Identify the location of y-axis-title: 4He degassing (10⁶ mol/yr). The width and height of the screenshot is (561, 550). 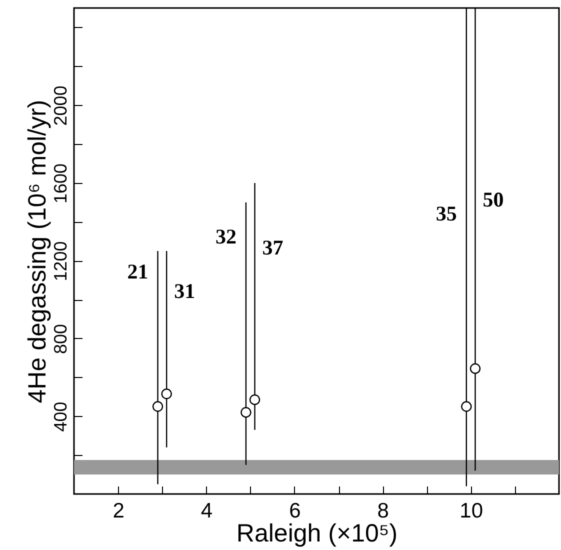
(38, 252).